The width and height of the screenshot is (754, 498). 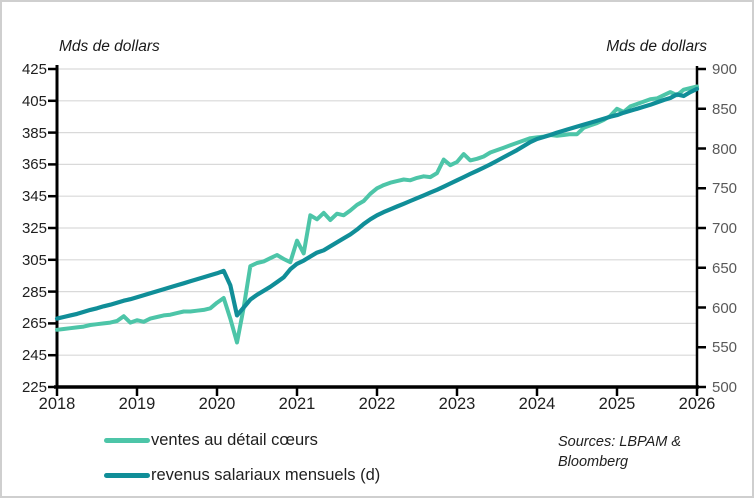 What do you see at coordinates (57, 404) in the screenshot?
I see `x-axis-tick-label: 2018` at bounding box center [57, 404].